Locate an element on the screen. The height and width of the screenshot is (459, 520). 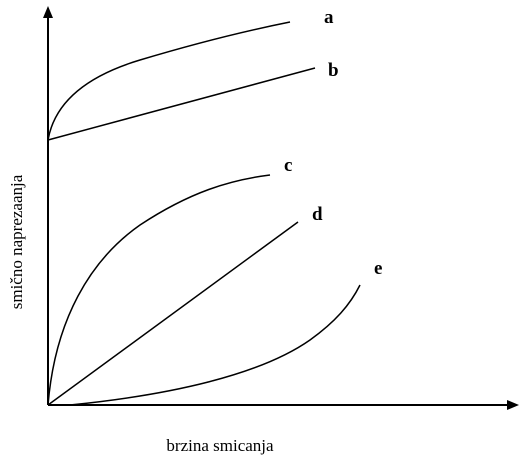
curve-a is located at coordinates (169, 81).